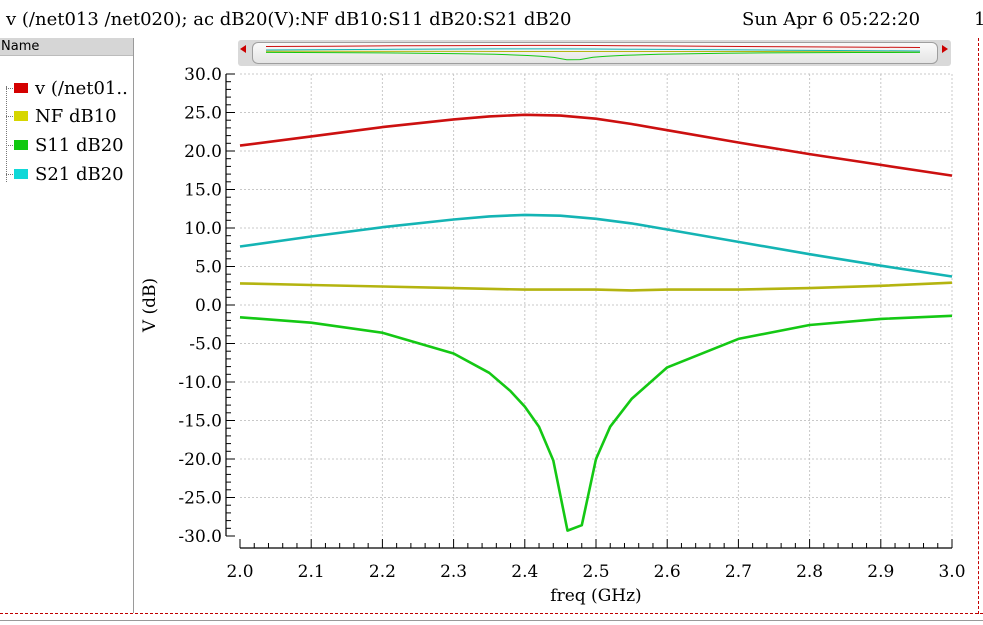 The height and width of the screenshot is (625, 983). Describe the element at coordinates (595, 572) in the screenshot. I see `x-tick-label: 2.5` at that location.